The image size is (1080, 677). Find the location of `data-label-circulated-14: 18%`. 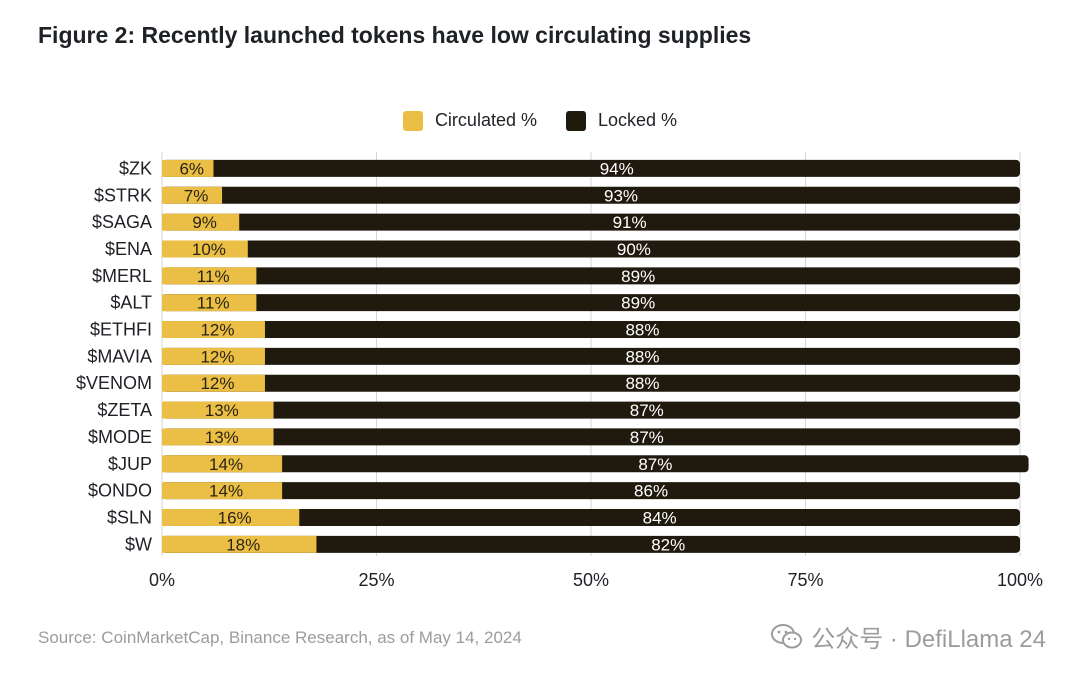

data-label-circulated-14: 18% is located at coordinates (243, 544).